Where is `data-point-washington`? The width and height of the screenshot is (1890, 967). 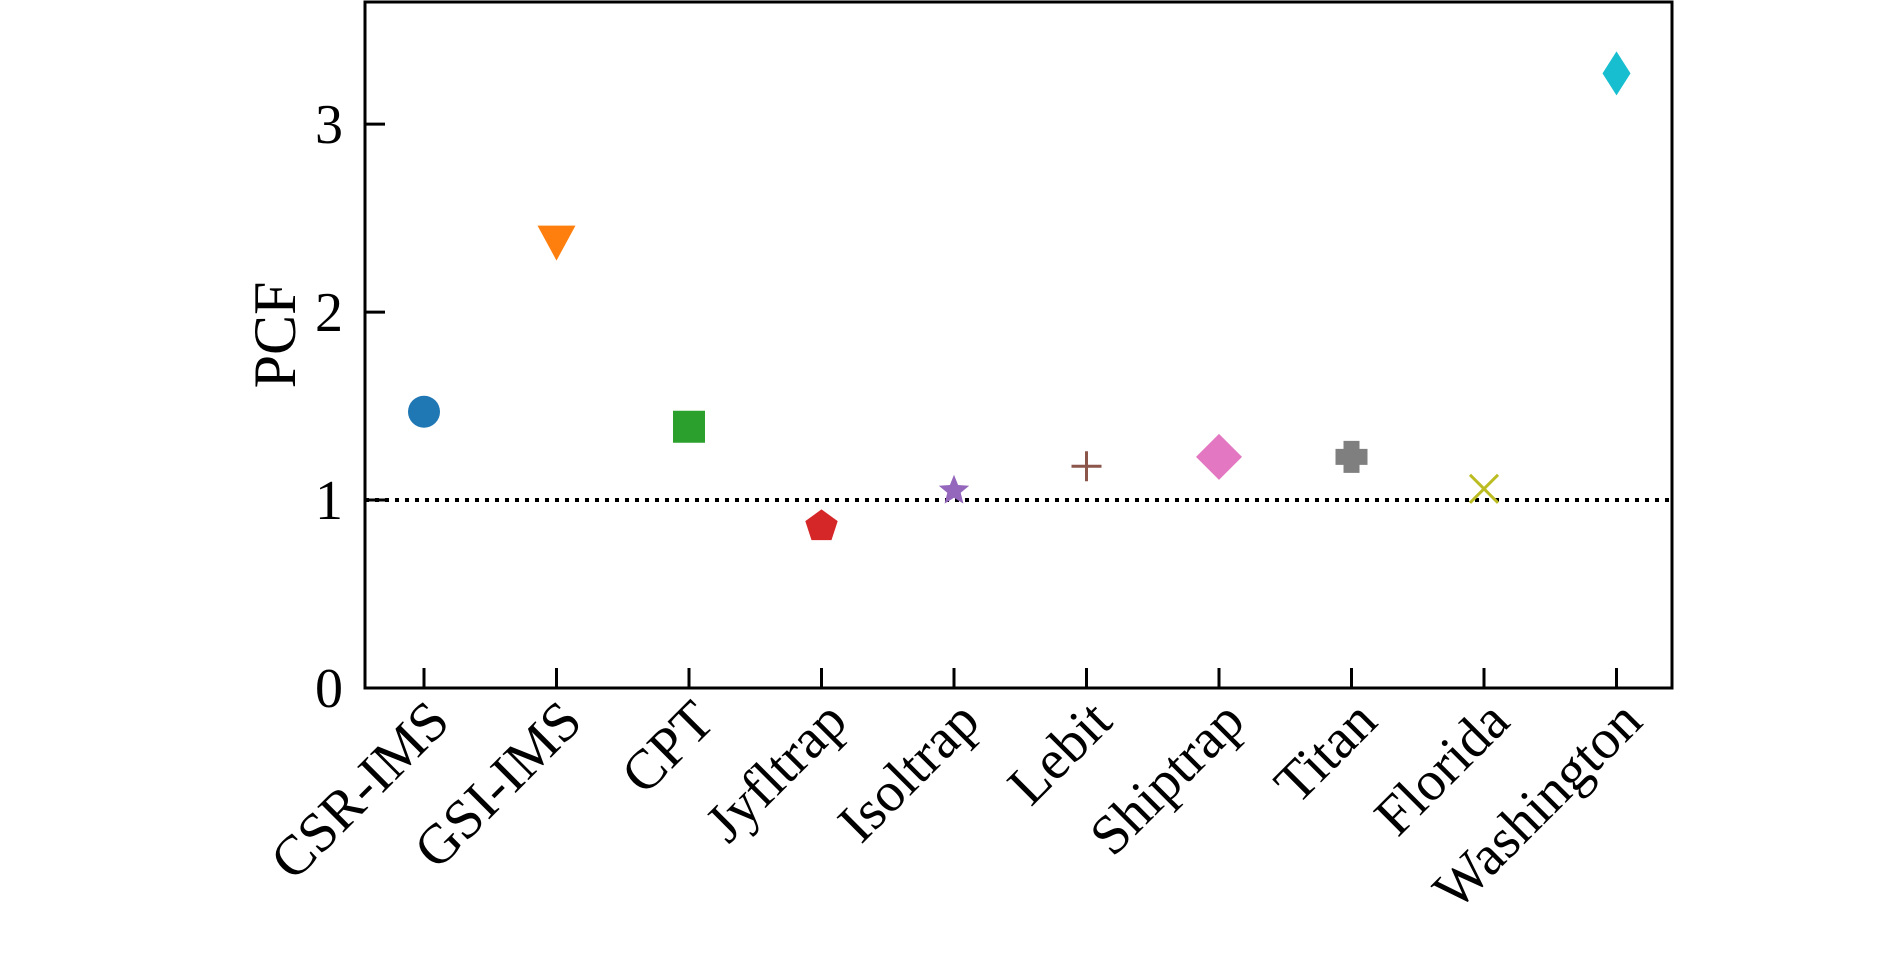
data-point-washington is located at coordinates (1616, 73).